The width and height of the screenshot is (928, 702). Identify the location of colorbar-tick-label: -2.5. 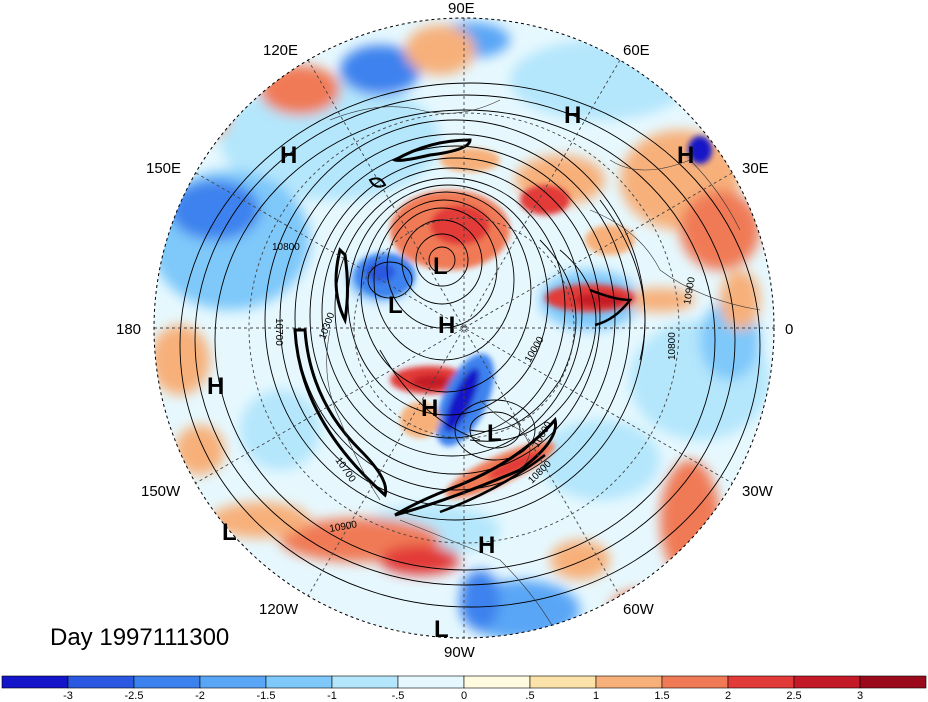
(134, 696).